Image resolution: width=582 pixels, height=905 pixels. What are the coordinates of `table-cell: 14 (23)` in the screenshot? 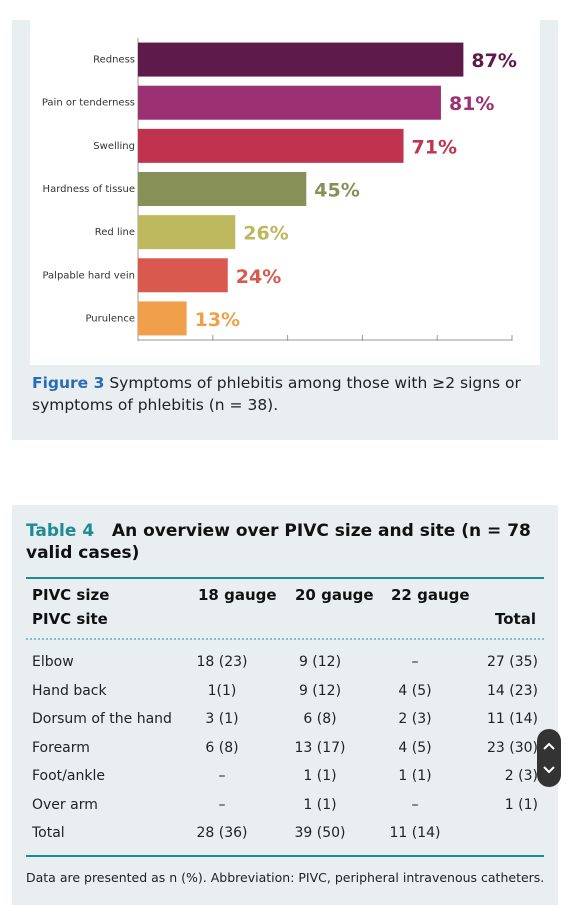 It's located at (512, 690).